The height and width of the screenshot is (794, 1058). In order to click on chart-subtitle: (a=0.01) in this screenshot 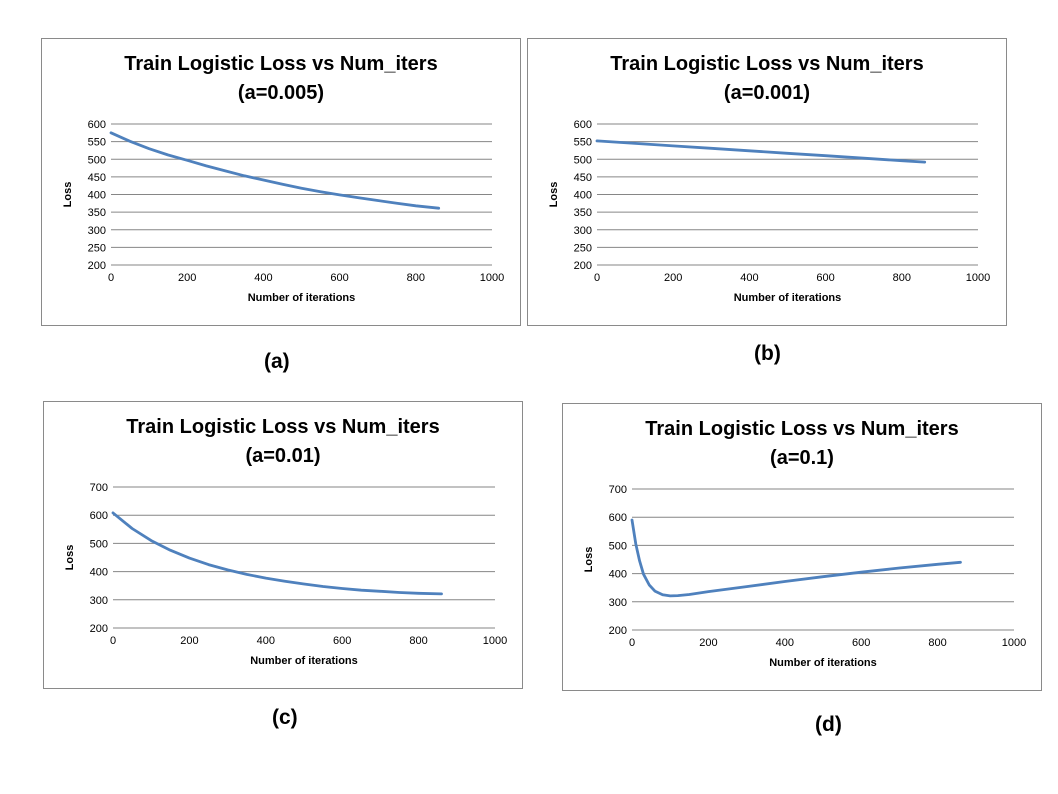, I will do `click(283, 456)`.